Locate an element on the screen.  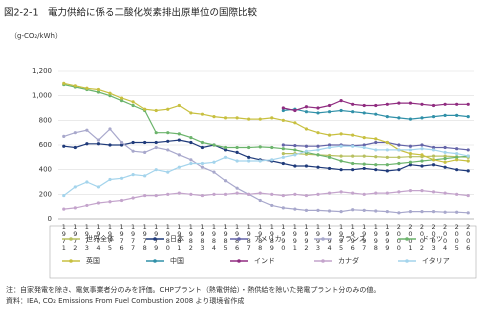
legend-label: 英国 is located at coordinates (93, 260).